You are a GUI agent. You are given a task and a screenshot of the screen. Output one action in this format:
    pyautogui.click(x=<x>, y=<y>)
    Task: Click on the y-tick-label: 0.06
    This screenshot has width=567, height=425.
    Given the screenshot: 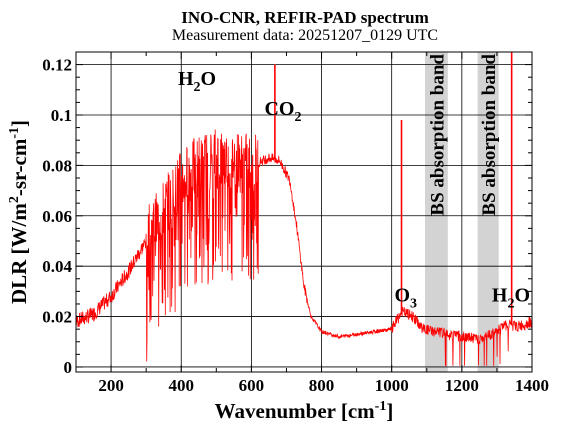 What is the action you would take?
    pyautogui.click(x=57, y=216)
    